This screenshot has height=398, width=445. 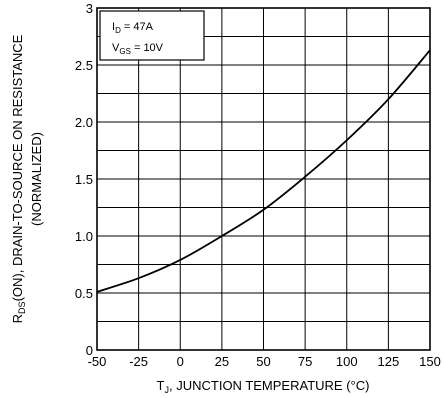 I want to click on legend-line-1: ID = 47A, so click(x=133, y=28).